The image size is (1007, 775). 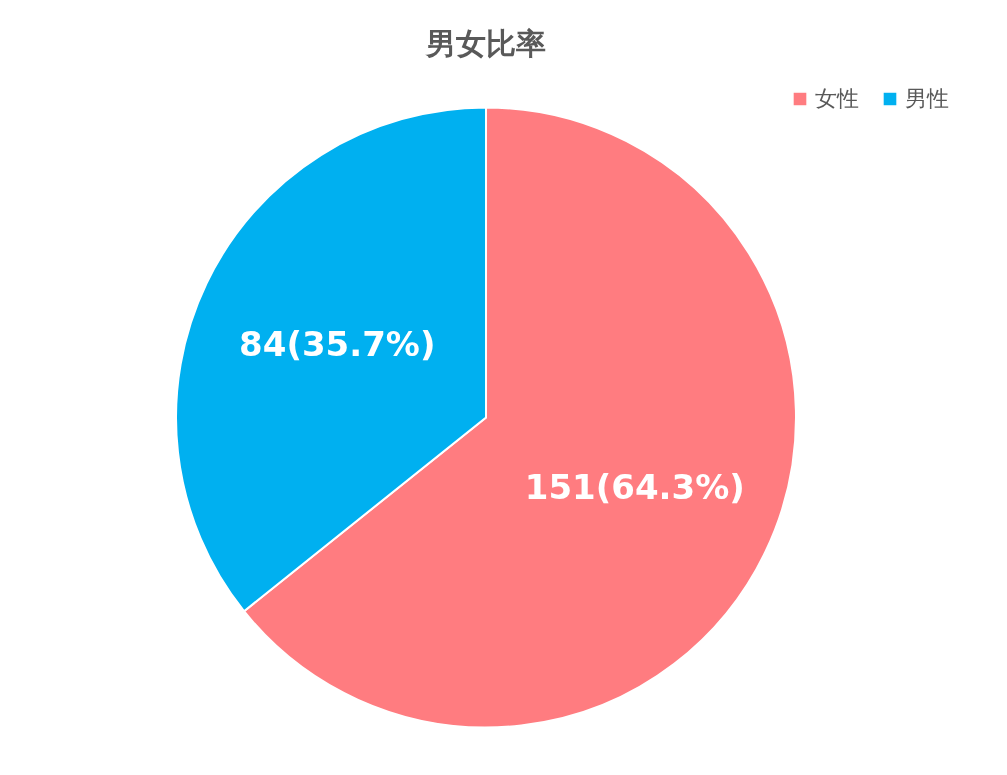 I want to click on legend-label: 男性, so click(x=927, y=98).